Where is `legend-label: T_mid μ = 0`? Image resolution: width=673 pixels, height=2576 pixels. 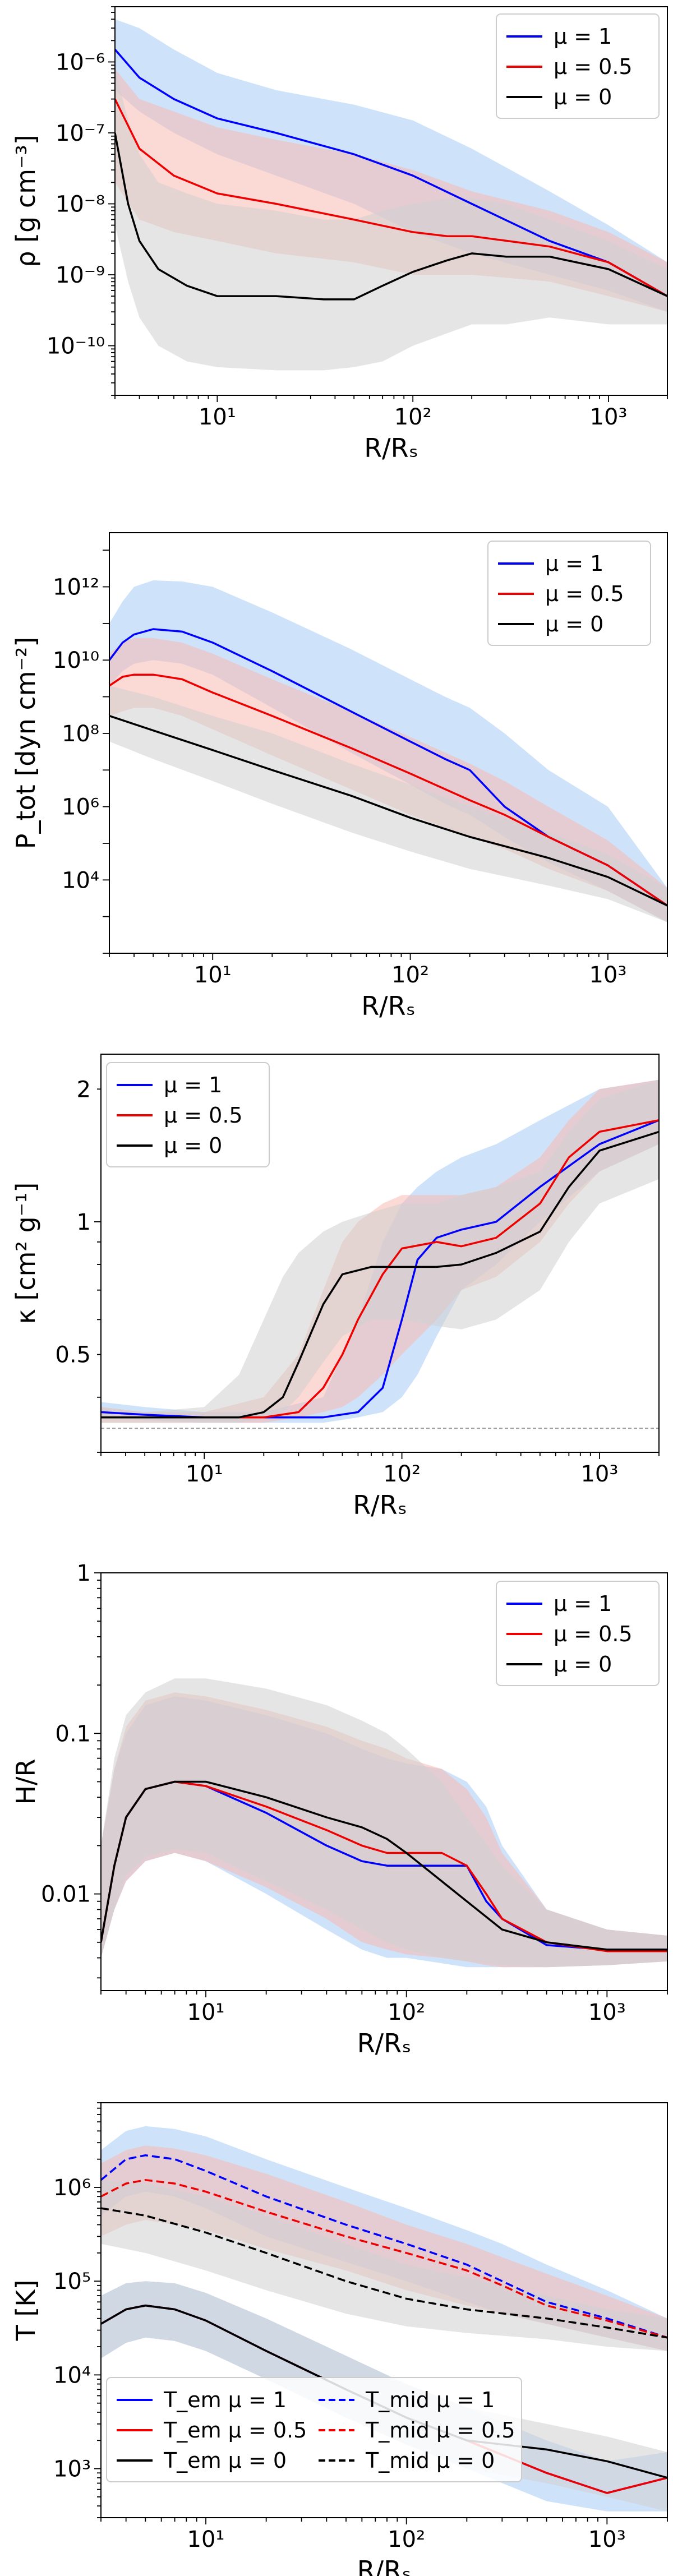 legend-label: T_mid μ = 0 is located at coordinates (430, 2460).